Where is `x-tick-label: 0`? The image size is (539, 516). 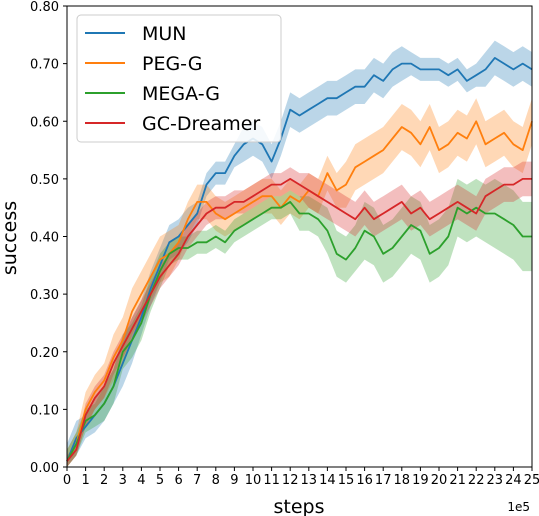 x-tick-label: 0 is located at coordinates (67, 480).